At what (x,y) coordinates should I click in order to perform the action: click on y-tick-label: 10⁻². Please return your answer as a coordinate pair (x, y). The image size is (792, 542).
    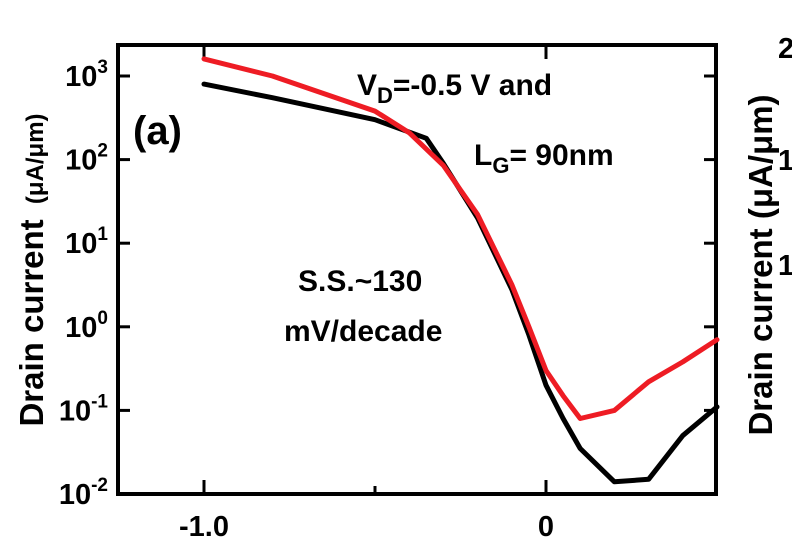
    Looking at the image, I should click on (83, 493).